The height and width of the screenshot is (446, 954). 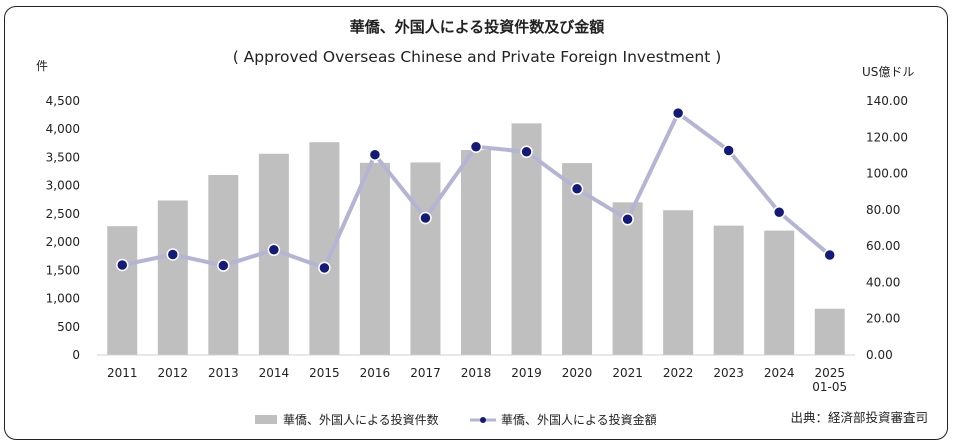 What do you see at coordinates (425, 258) in the screenshot?
I see `bar-2017` at bounding box center [425, 258].